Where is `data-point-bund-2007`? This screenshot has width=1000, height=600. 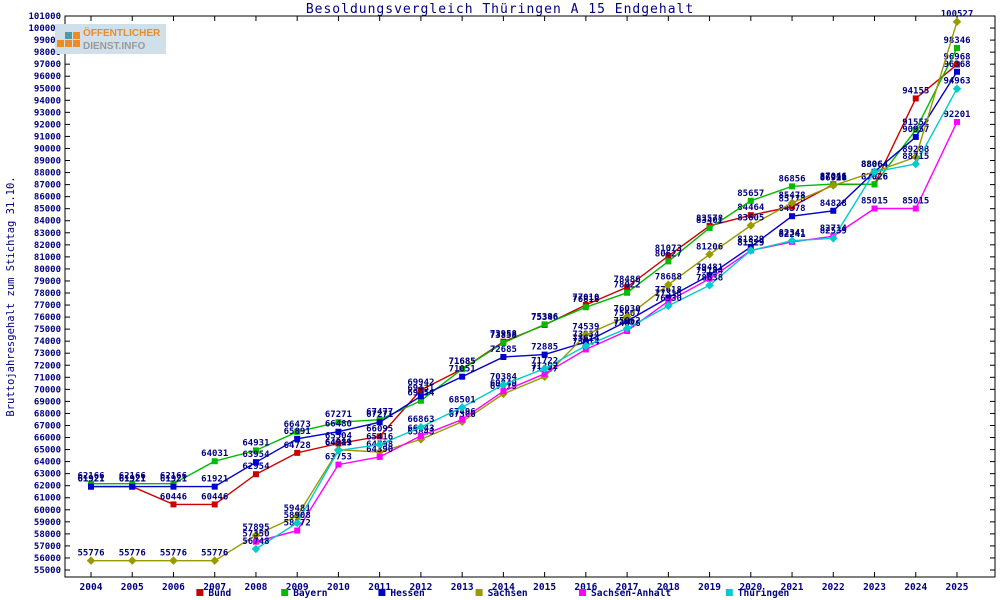 data-point-bund-2007 is located at coordinates (214, 504).